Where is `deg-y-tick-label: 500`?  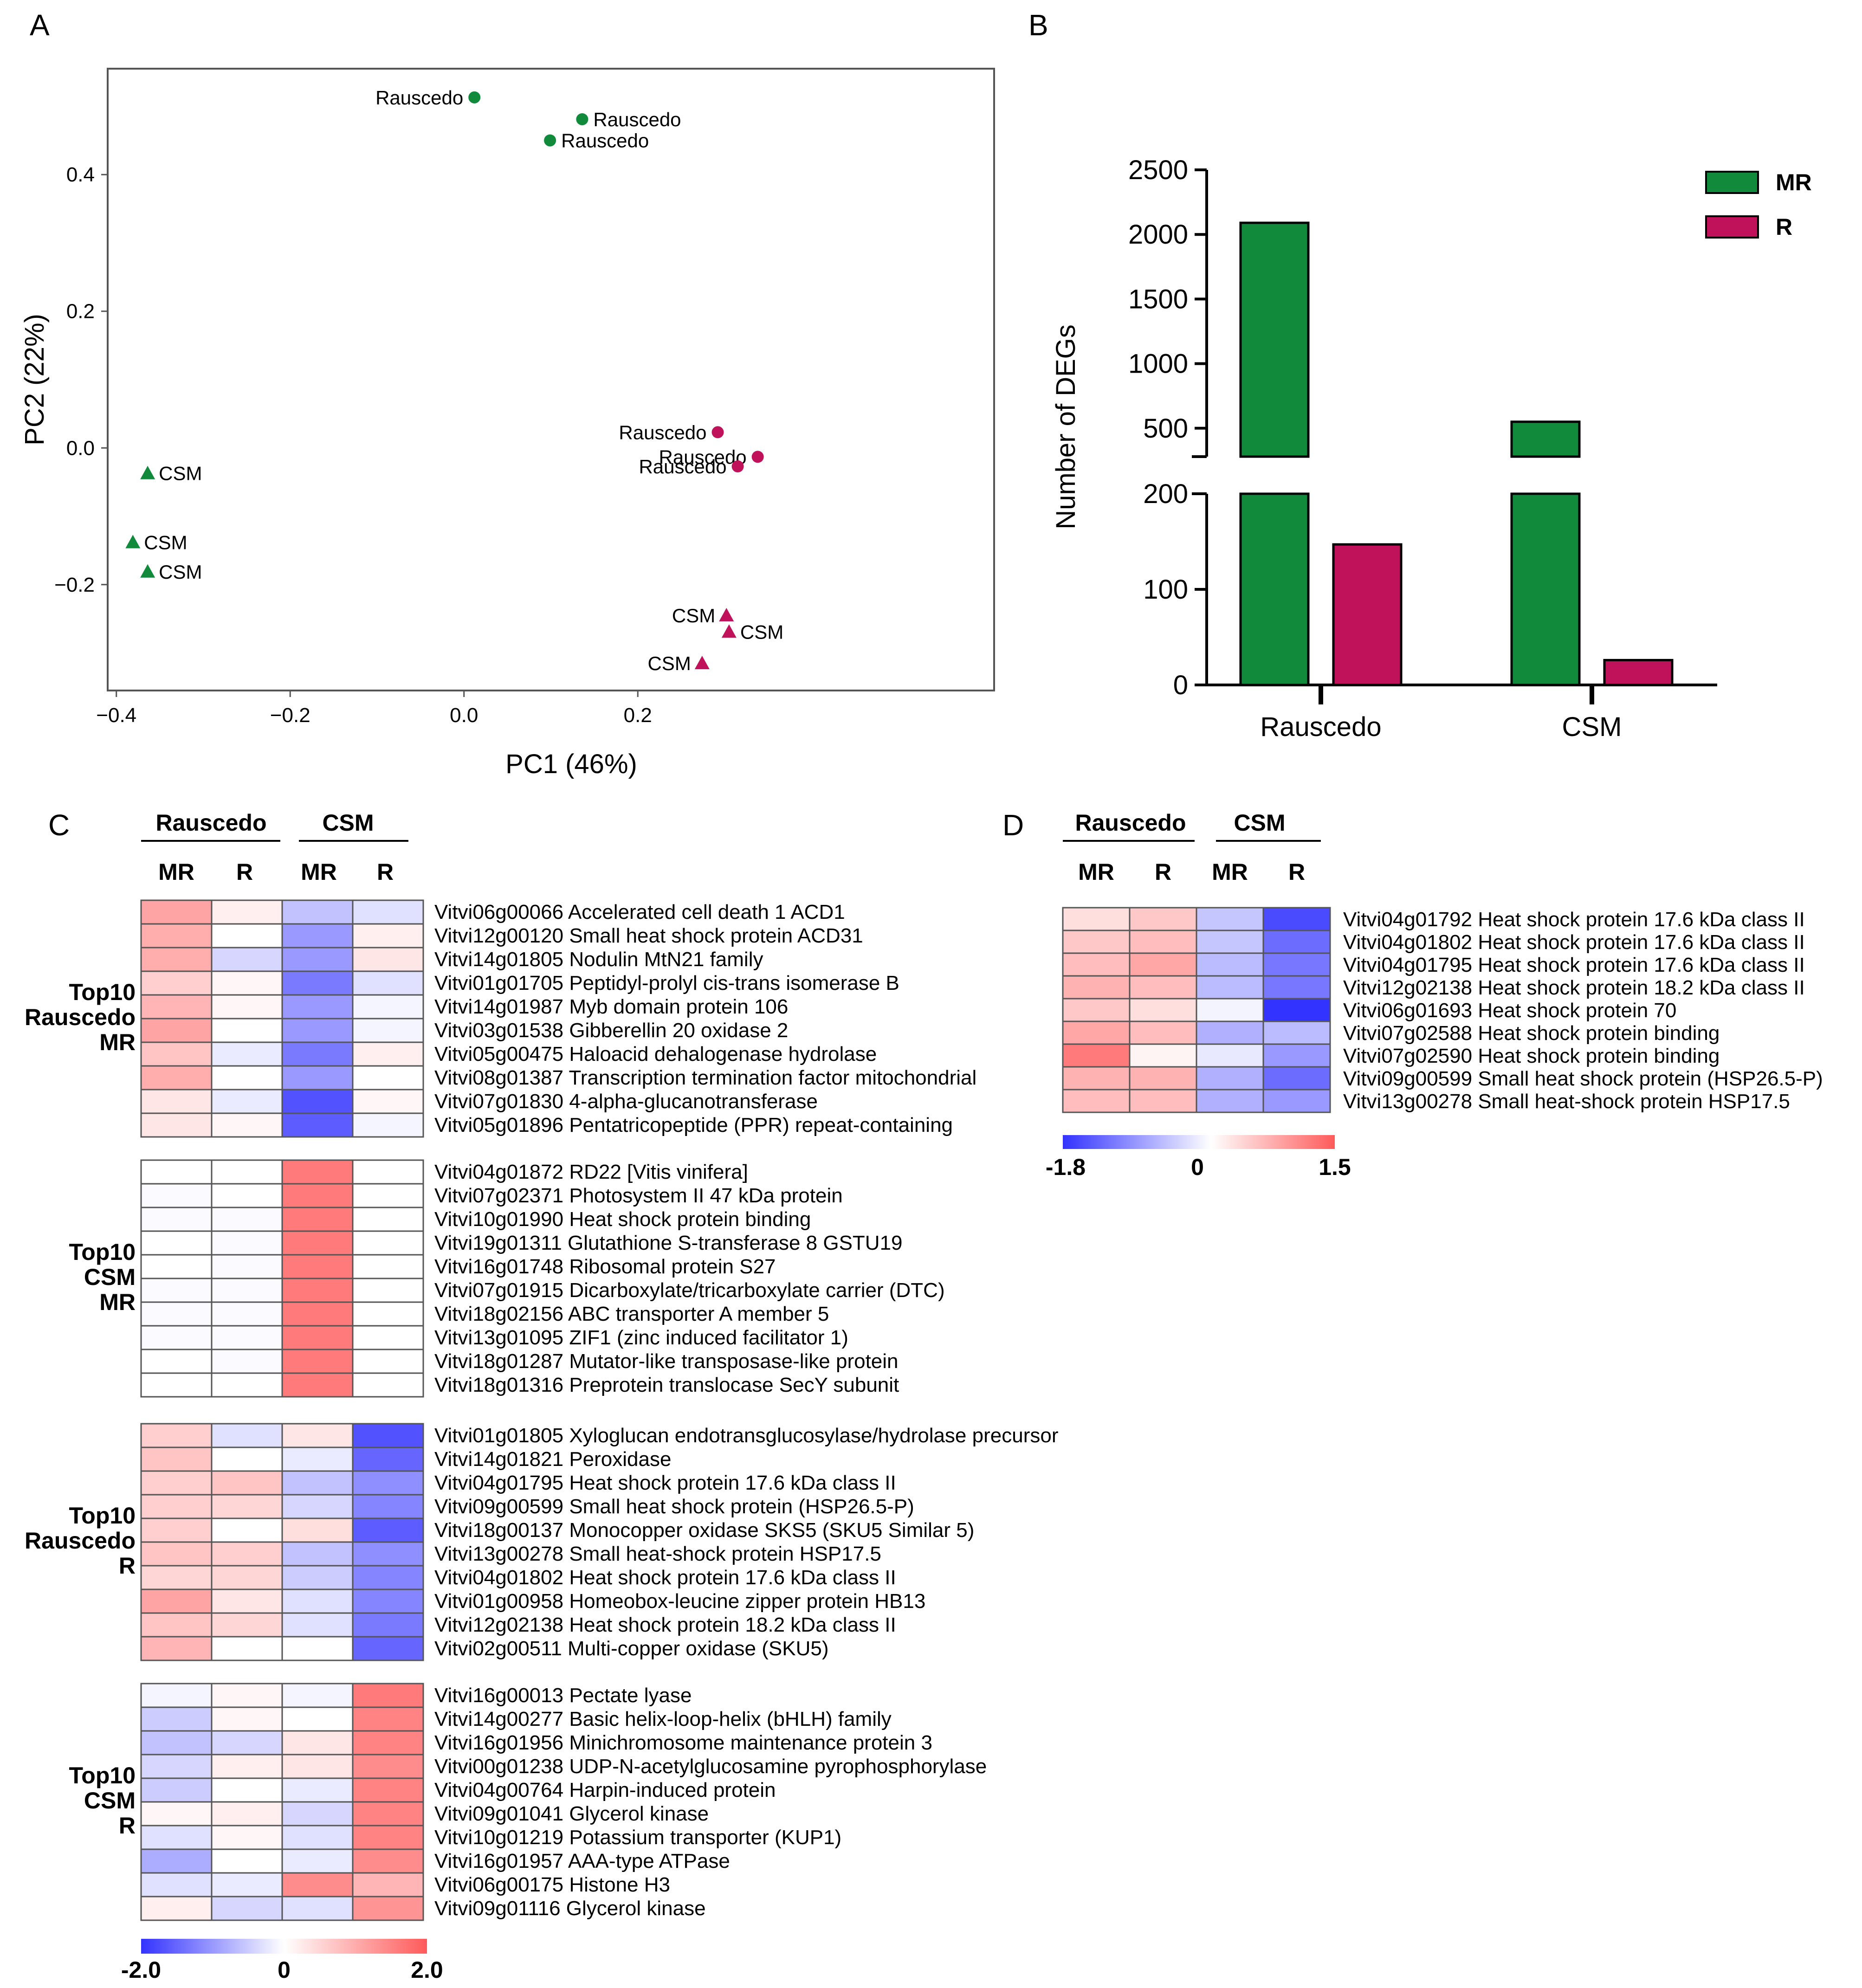 deg-y-tick-label: 500 is located at coordinates (1165, 428).